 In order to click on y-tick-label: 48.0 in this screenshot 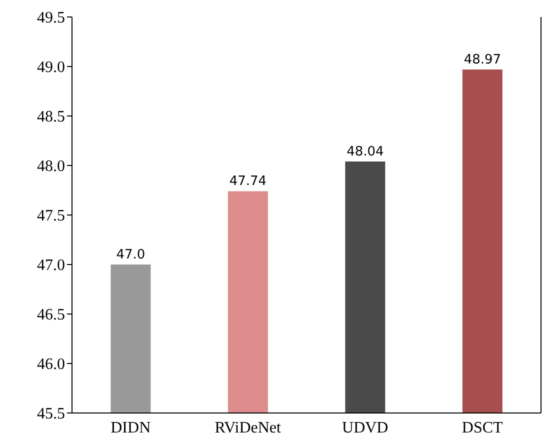, I will do `click(51, 167)`.